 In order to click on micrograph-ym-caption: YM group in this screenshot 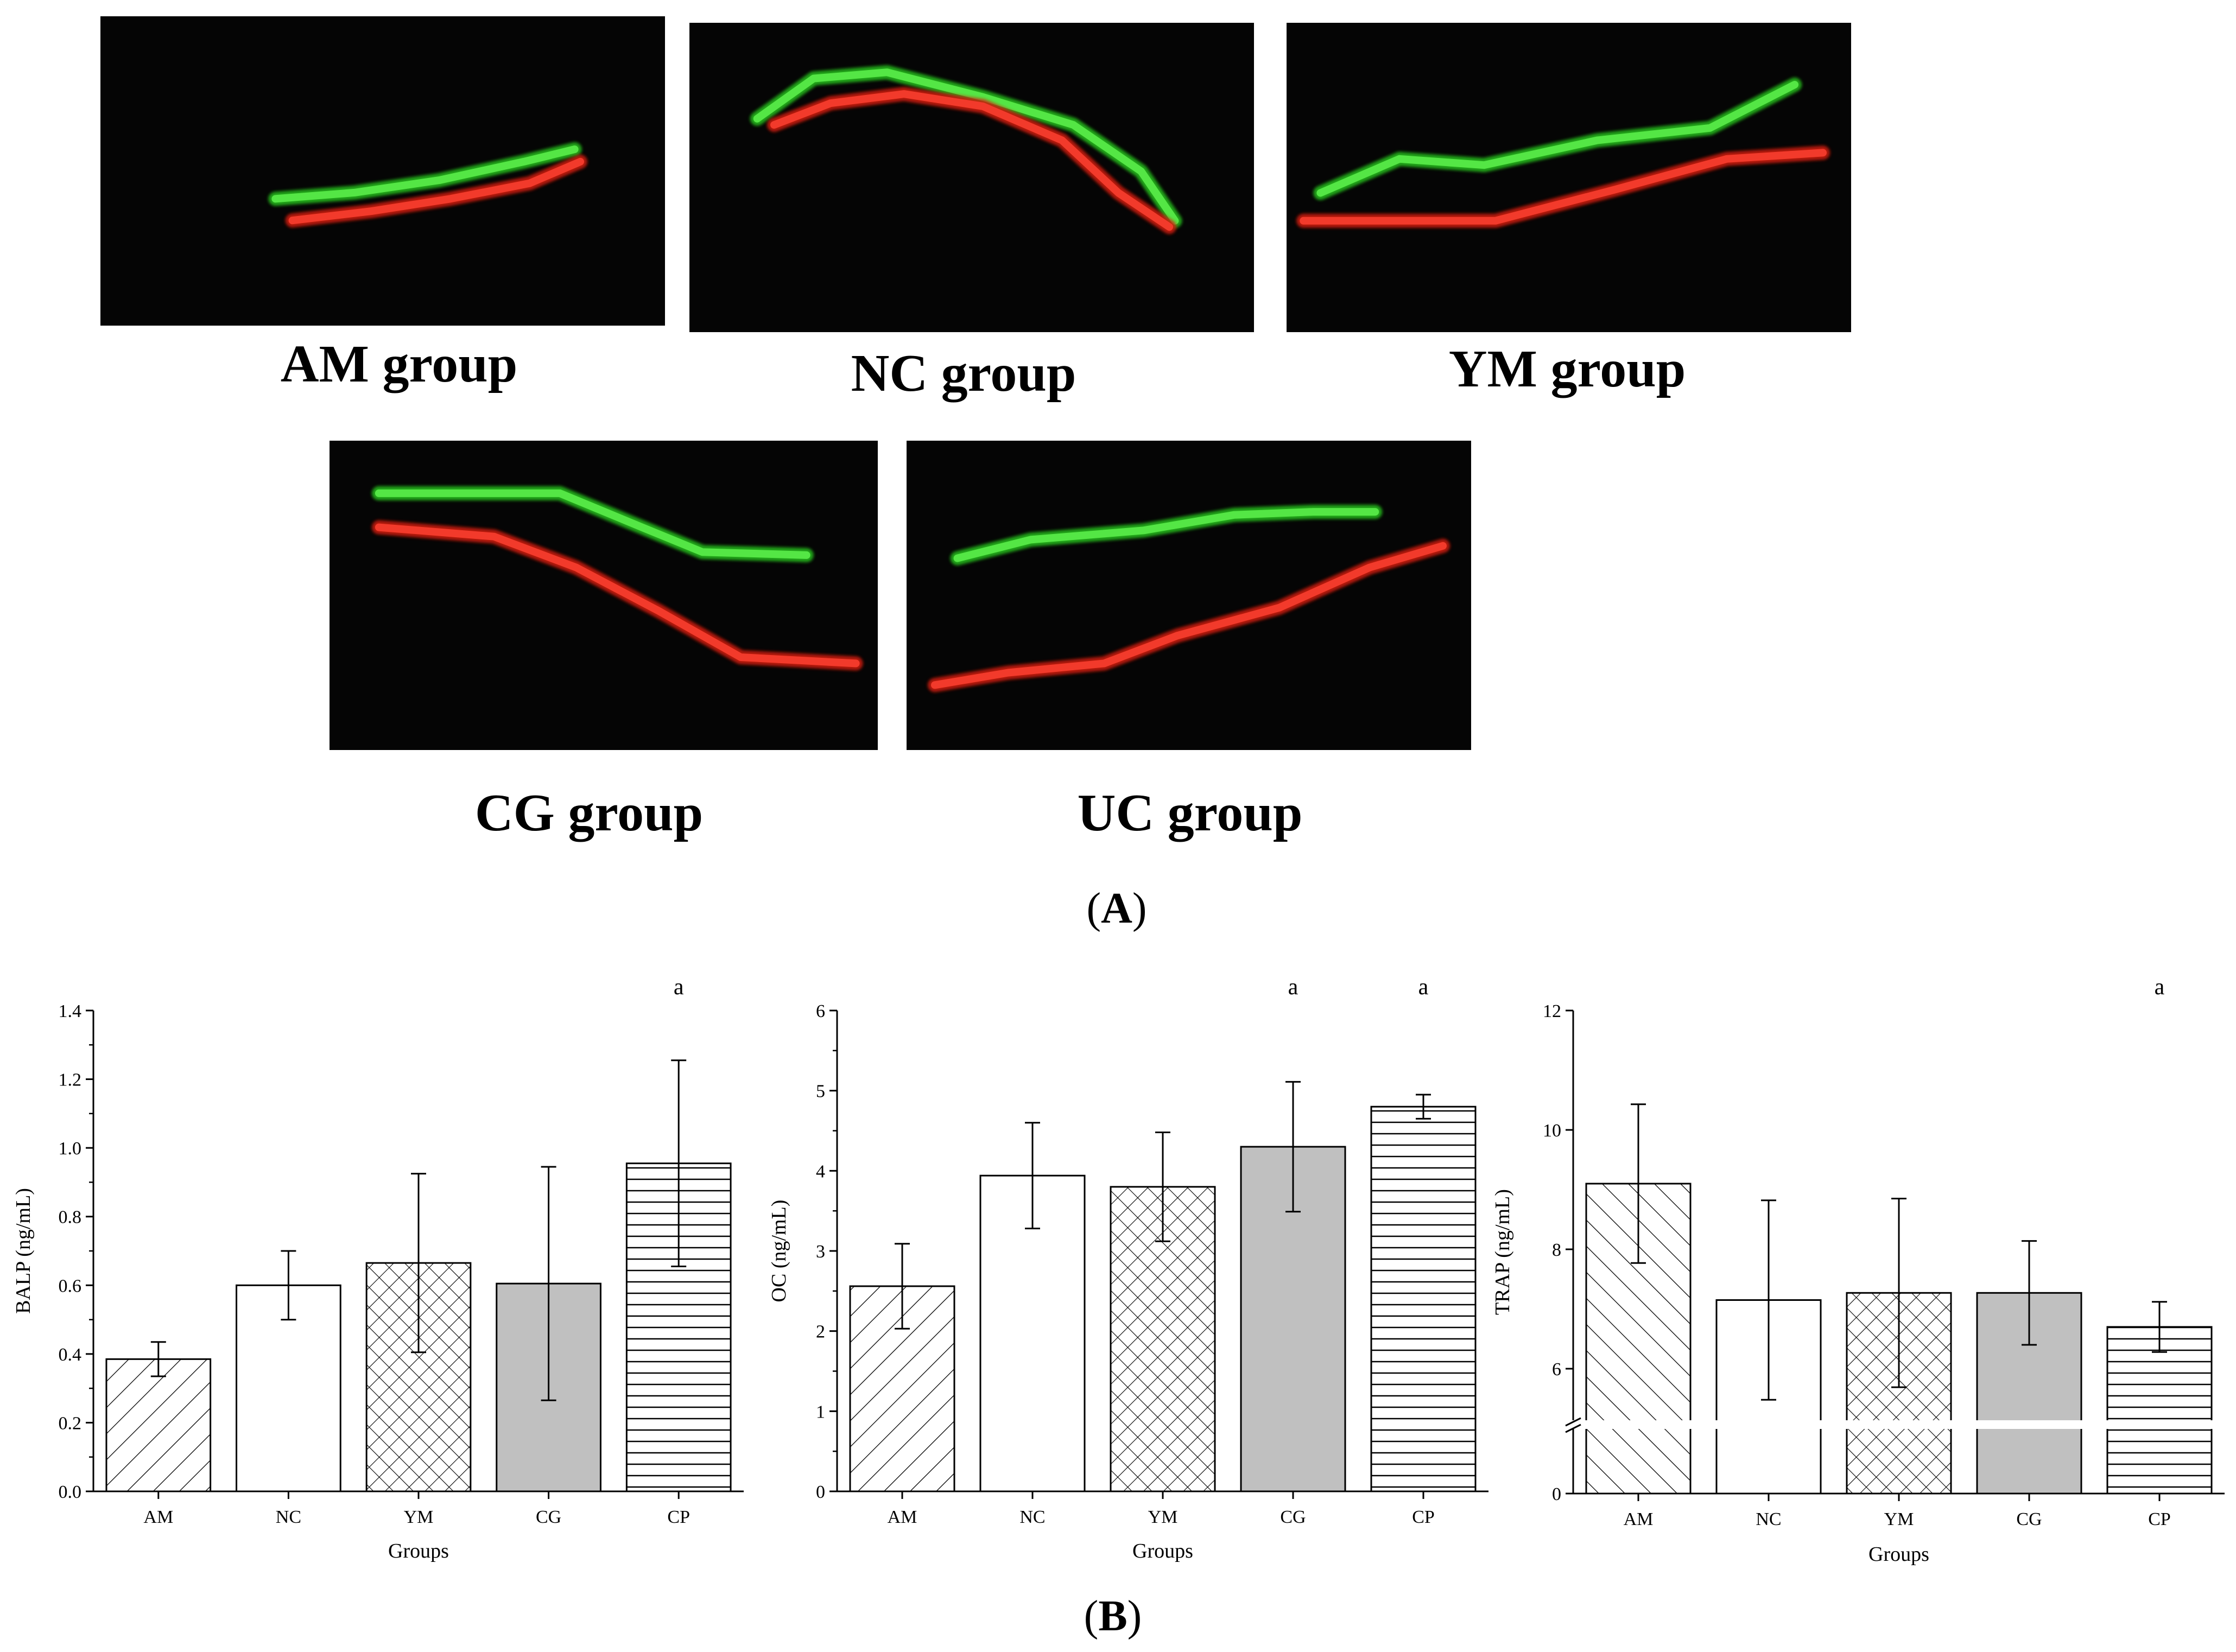, I will do `click(1568, 369)`.